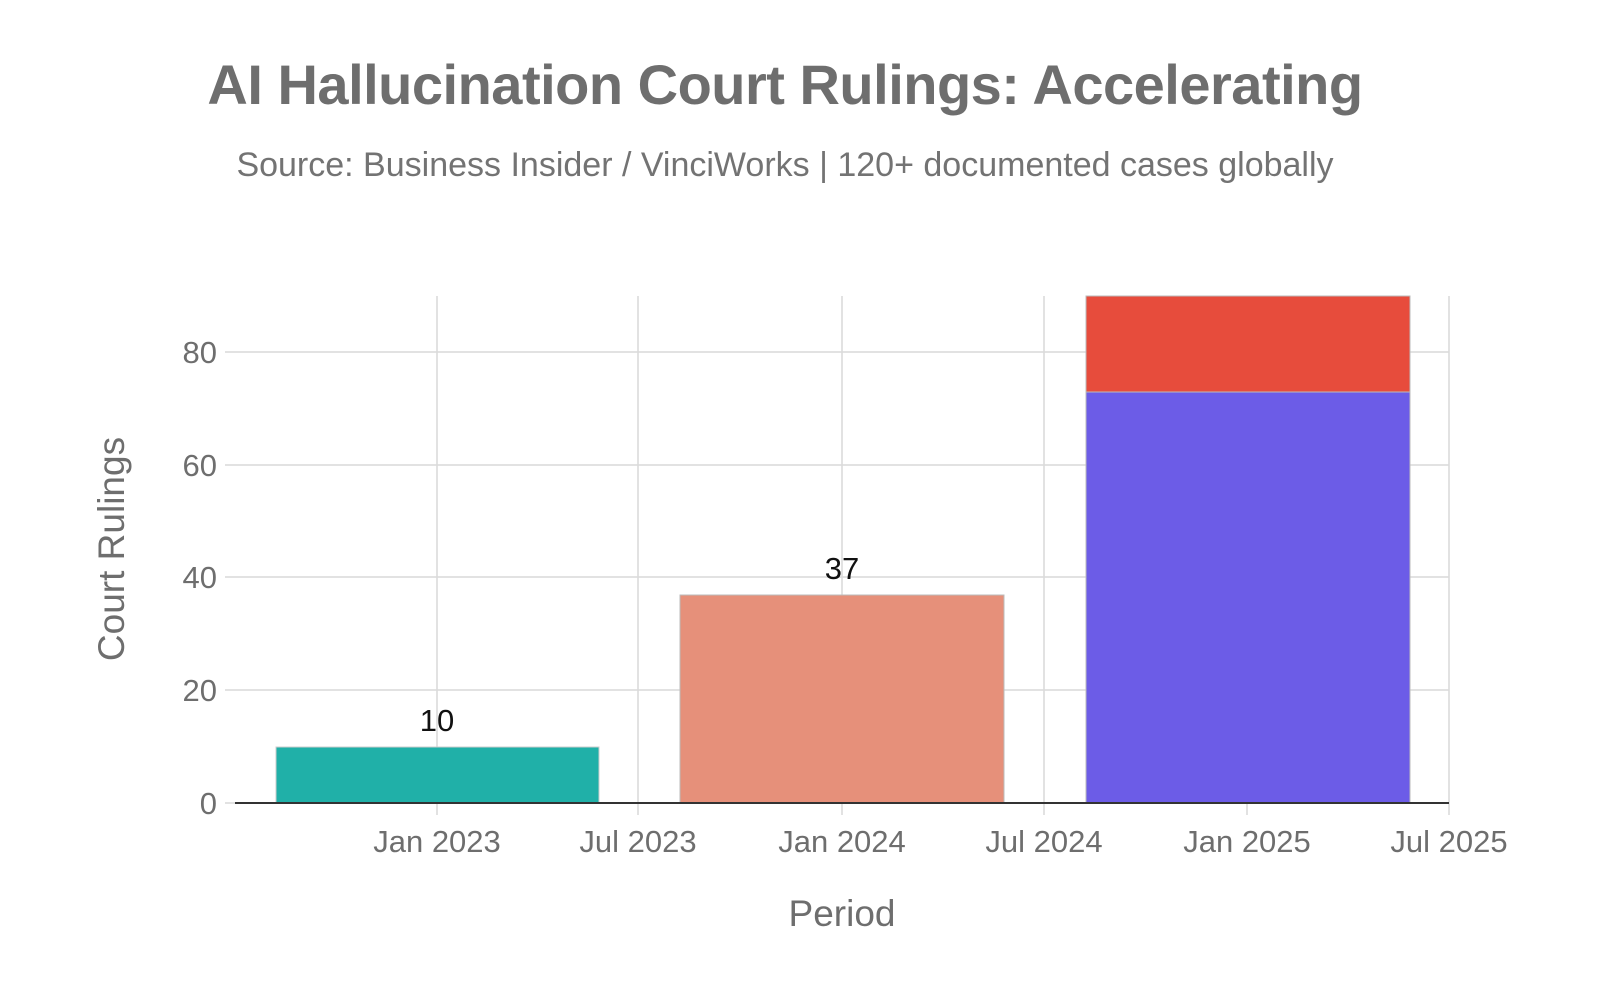 The width and height of the screenshot is (1600, 1000). What do you see at coordinates (842, 913) in the screenshot?
I see `x-axis-title: Period` at bounding box center [842, 913].